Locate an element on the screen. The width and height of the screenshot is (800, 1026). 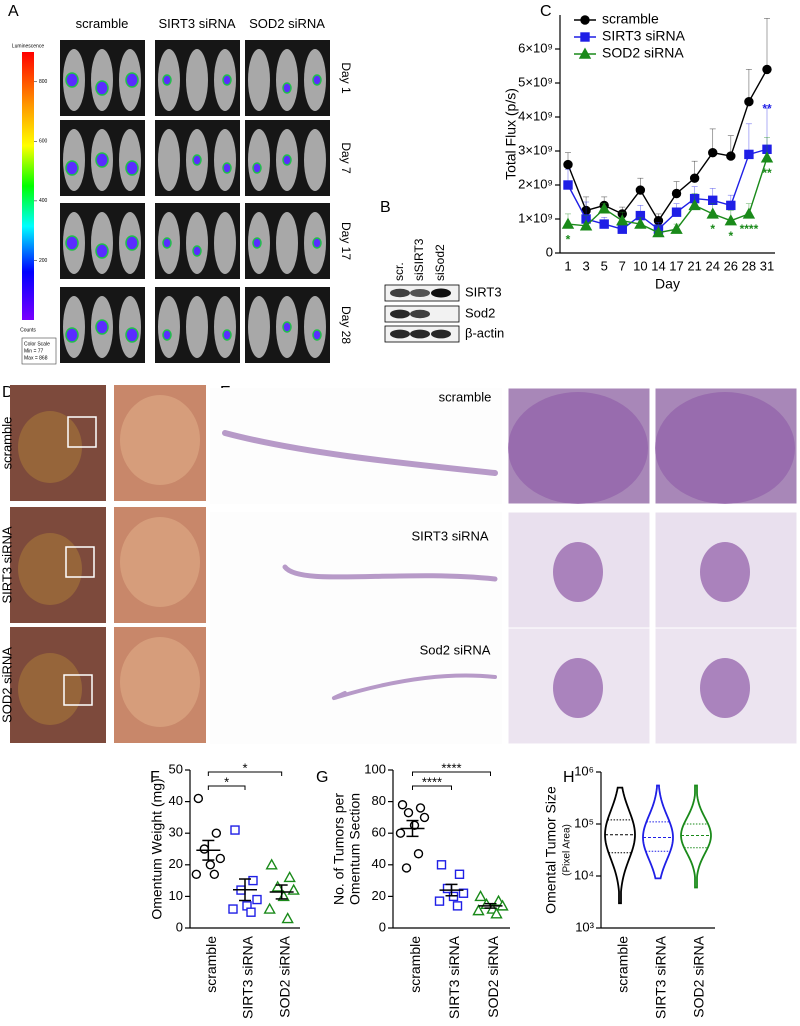
color-scale-box is located at coordinates (39, 351).